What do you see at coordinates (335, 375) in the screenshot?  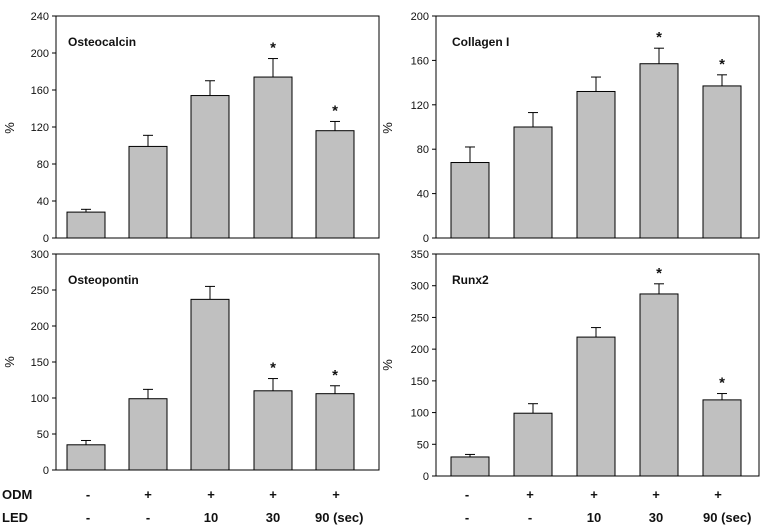 I see `osteopontin-significance-marker-5: *` at bounding box center [335, 375].